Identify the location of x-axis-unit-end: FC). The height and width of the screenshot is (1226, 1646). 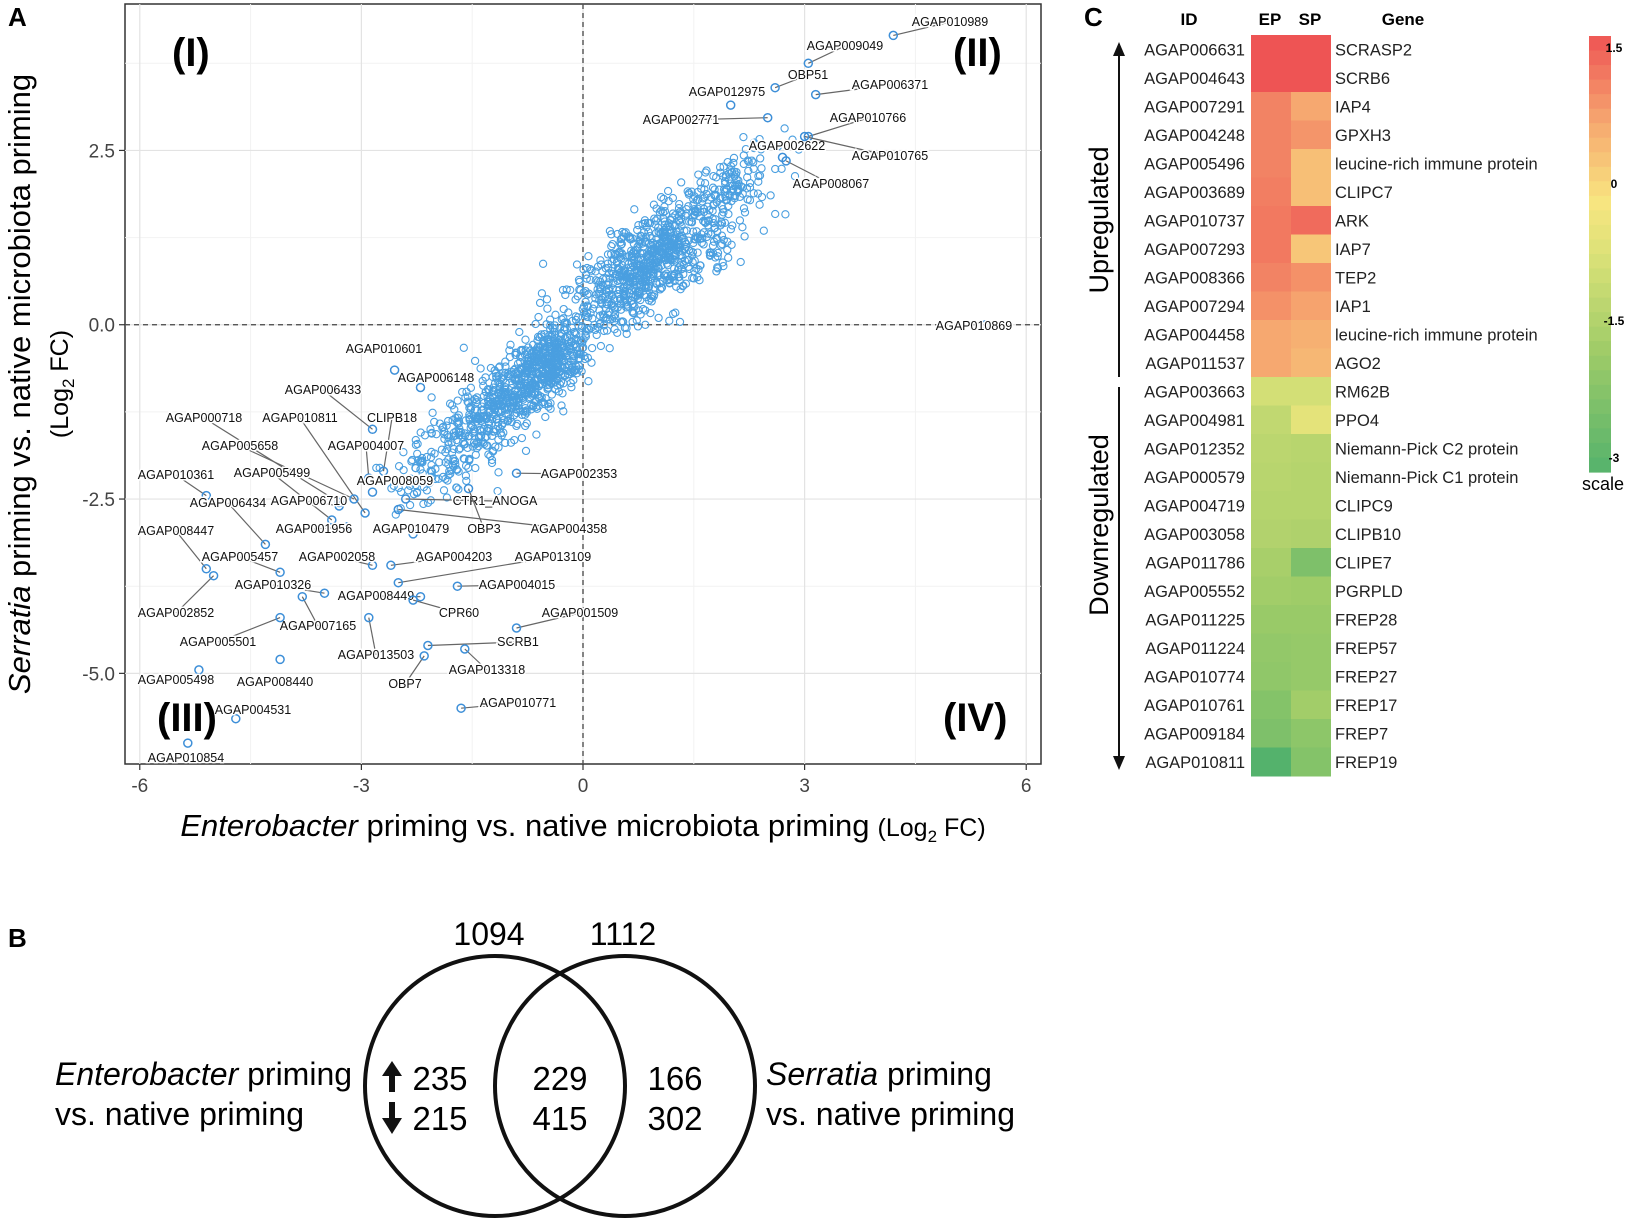
(961, 828).